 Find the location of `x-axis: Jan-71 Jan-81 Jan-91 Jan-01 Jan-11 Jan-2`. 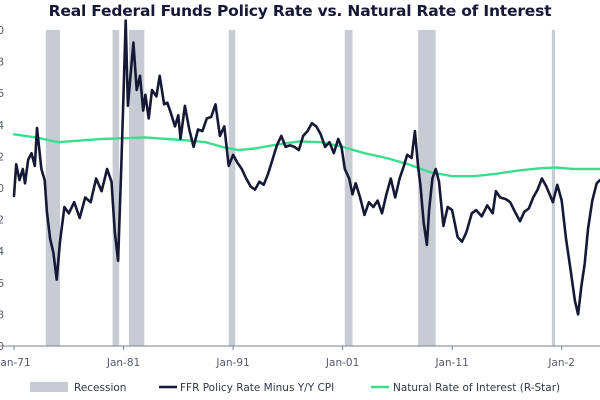

x-axis: Jan-71 Jan-81 Jan-91 Jan-01 Jan-11 Jan-2 is located at coordinates (287, 357).